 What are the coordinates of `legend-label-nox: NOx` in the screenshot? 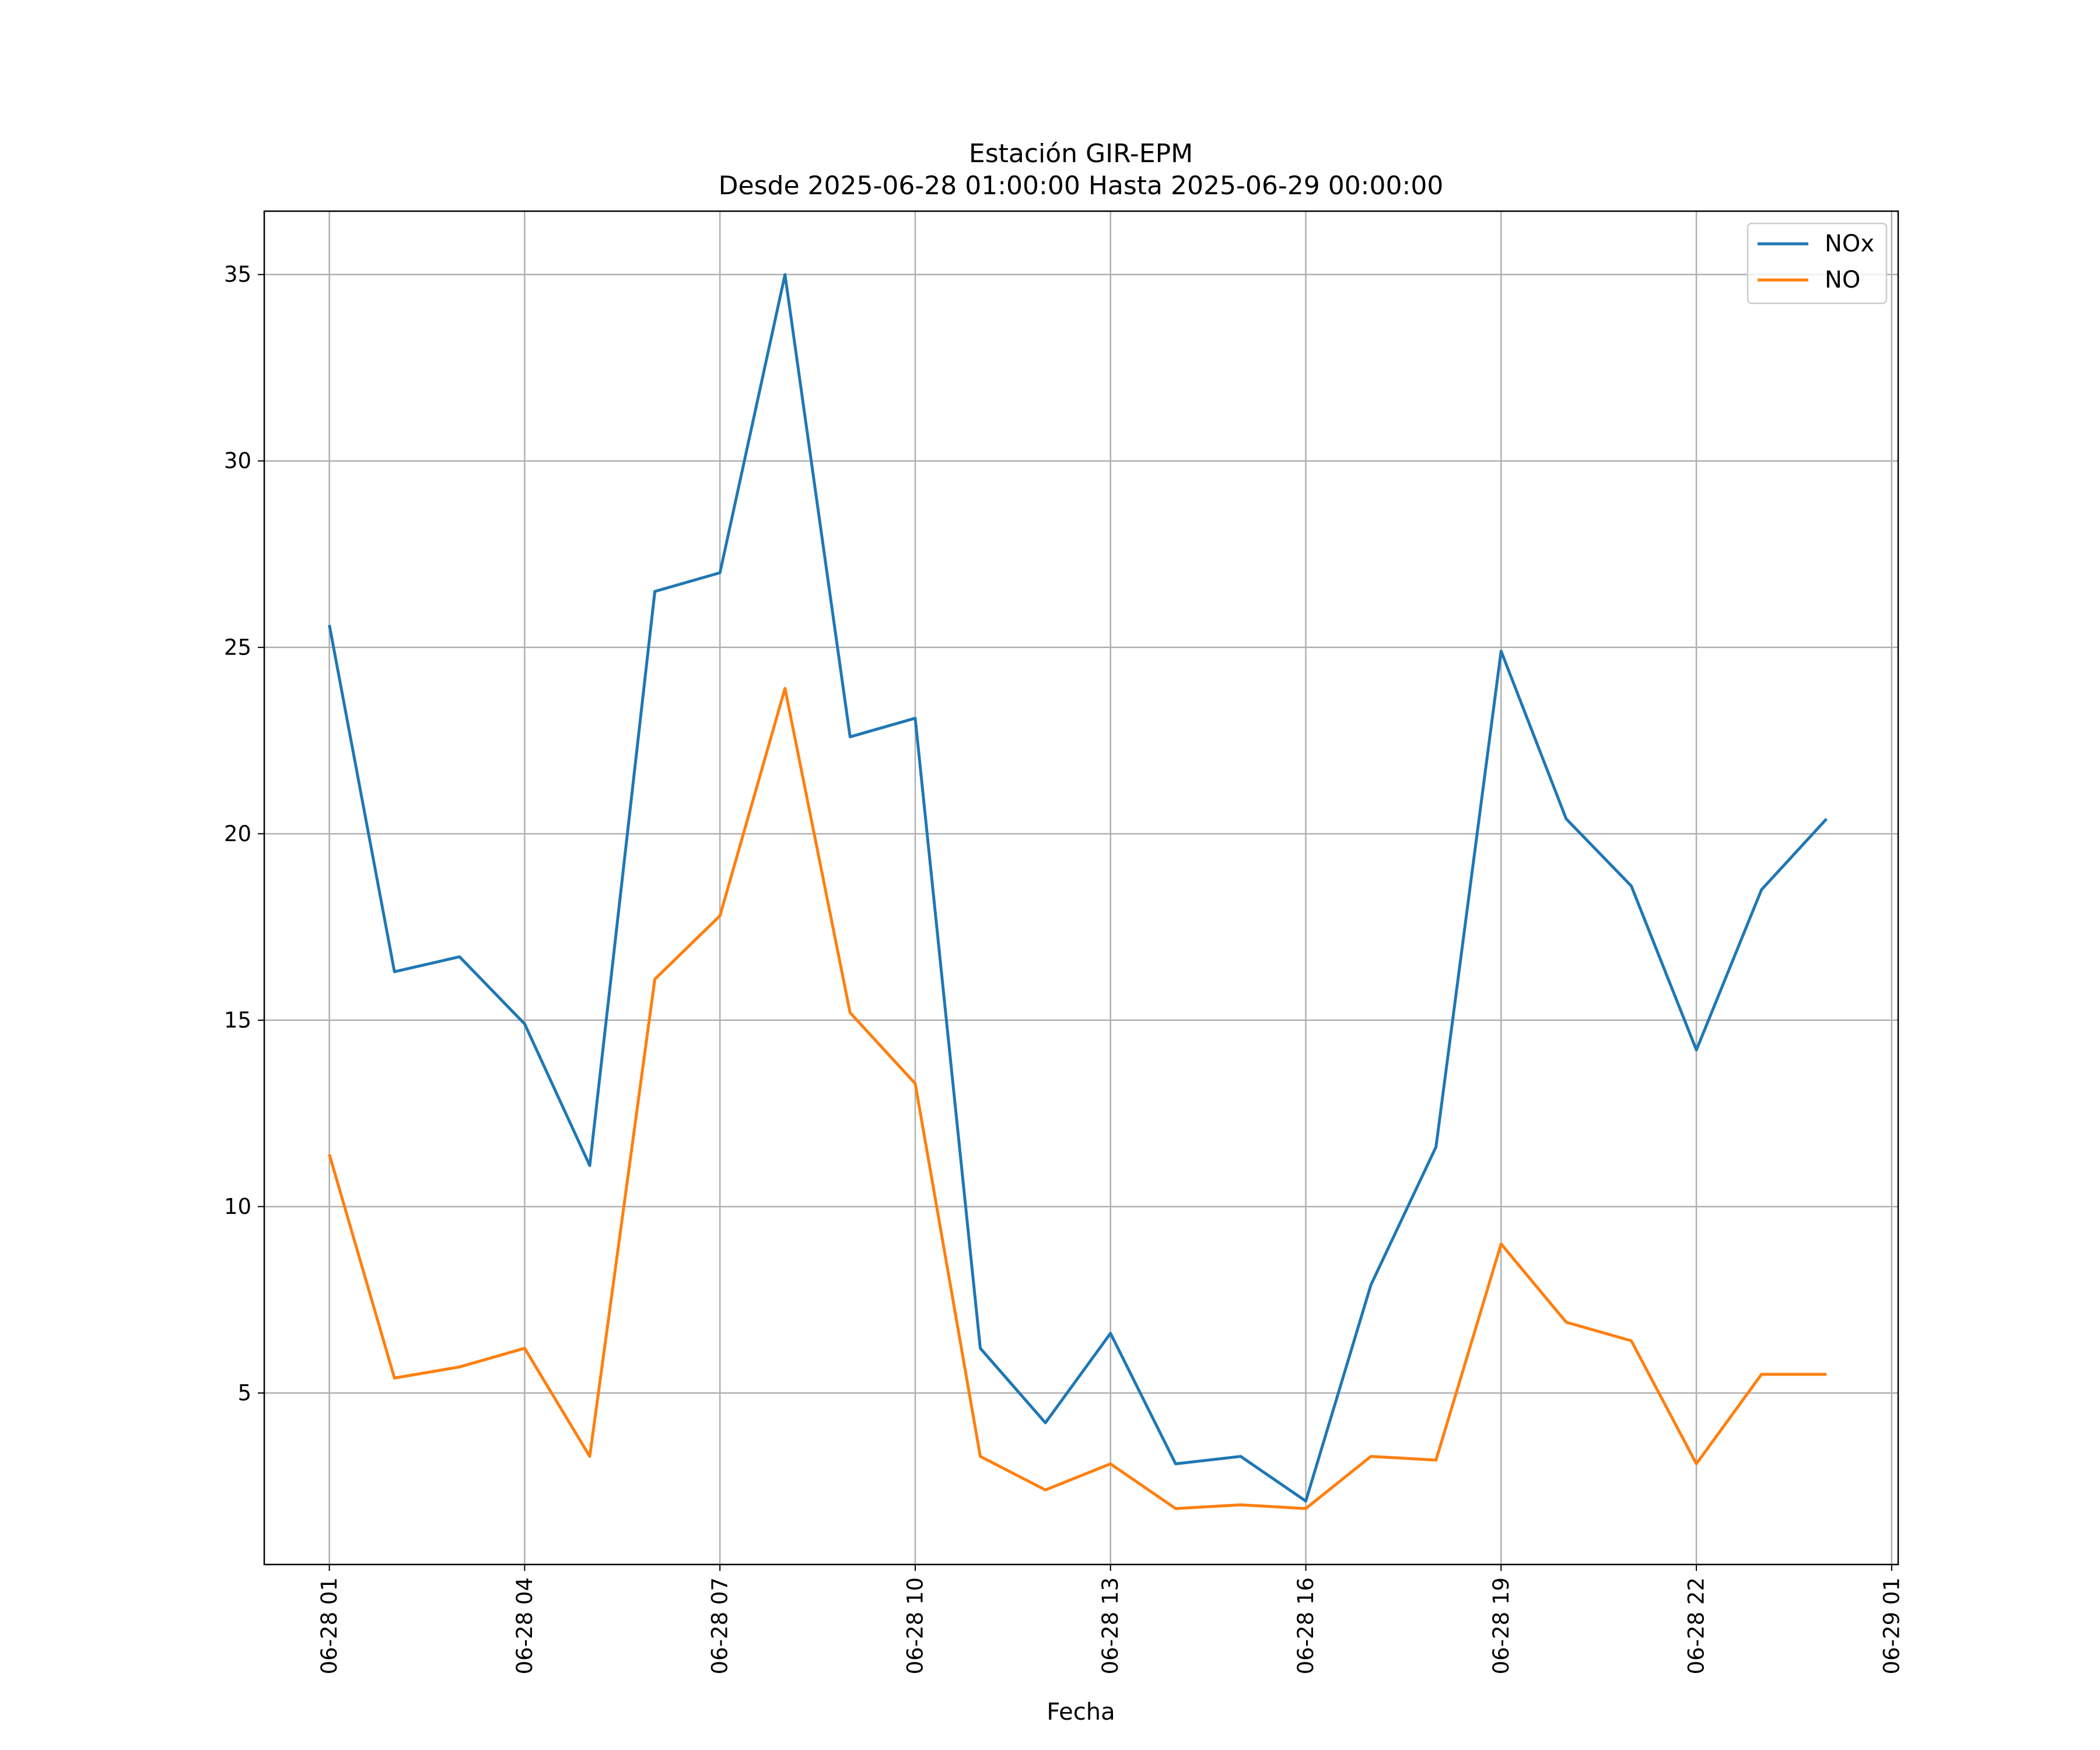 It's located at (1849, 243).